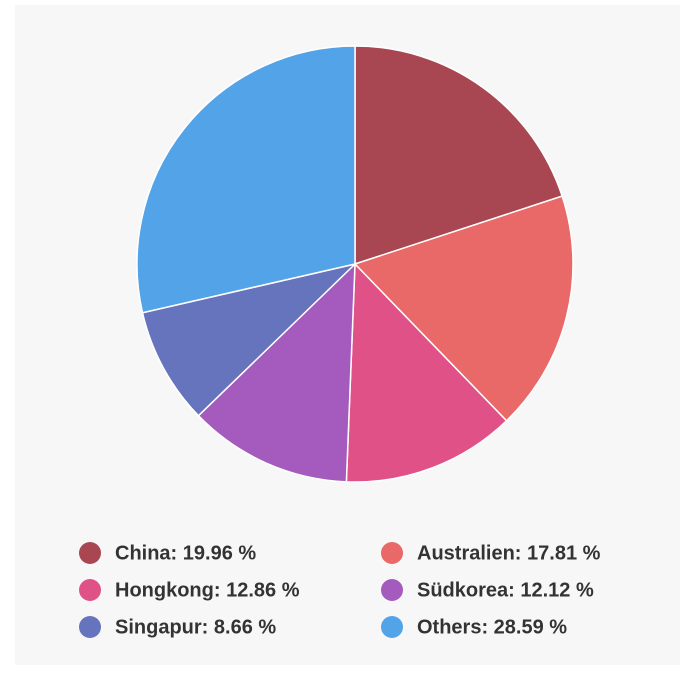  What do you see at coordinates (505, 590) in the screenshot?
I see `legend-label: Südkorea: 12.12 %` at bounding box center [505, 590].